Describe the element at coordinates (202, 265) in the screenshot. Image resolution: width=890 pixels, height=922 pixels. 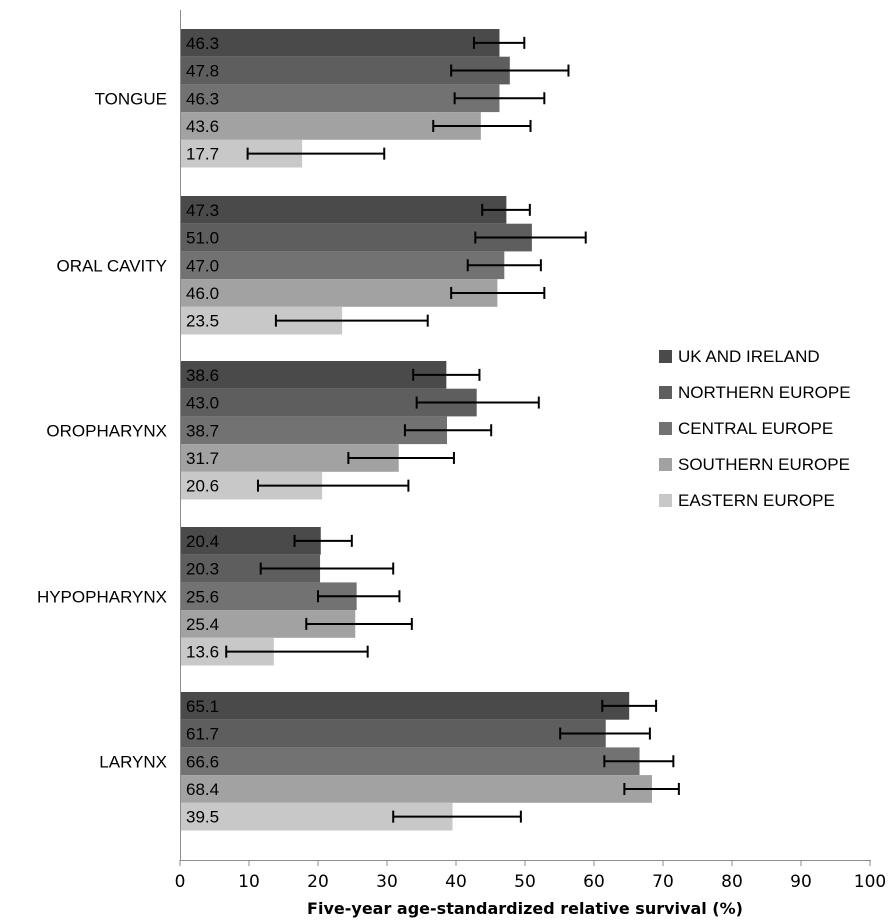
I see `bar-value-label: 47.0` at that location.